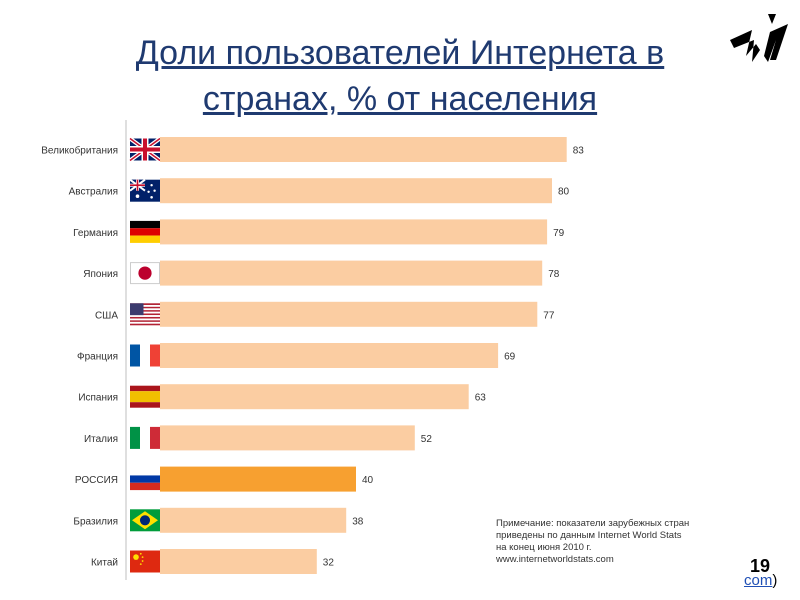  I want to click on link-fragment: com), so click(760, 580).